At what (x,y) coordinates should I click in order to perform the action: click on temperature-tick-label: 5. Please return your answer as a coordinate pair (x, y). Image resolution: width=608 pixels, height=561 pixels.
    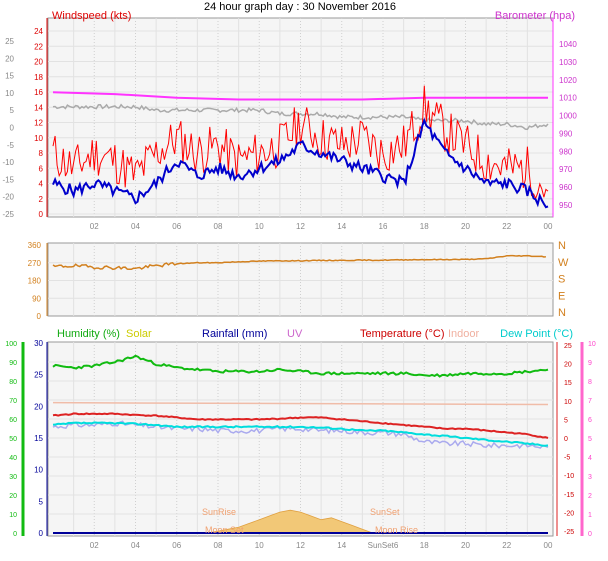
    Looking at the image, I should click on (566, 420).